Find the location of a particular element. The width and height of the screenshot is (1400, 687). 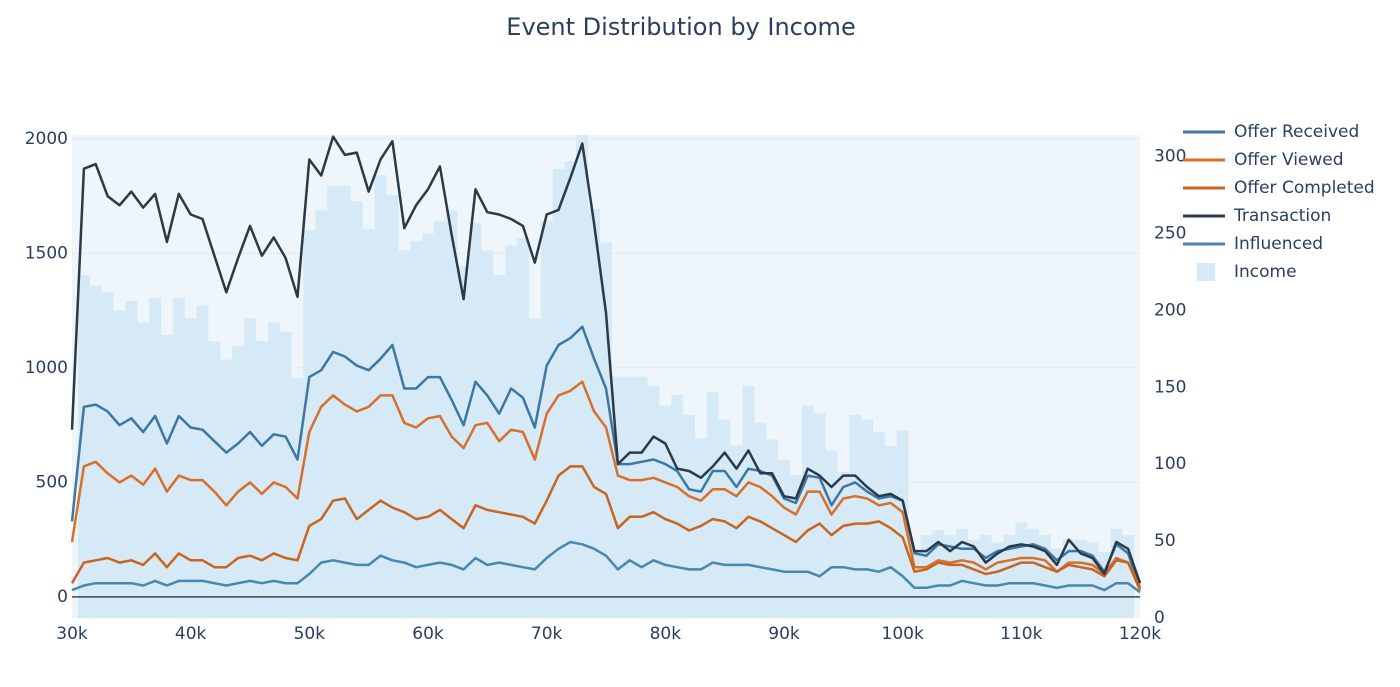

x-tick-label: 40k is located at coordinates (191, 634).